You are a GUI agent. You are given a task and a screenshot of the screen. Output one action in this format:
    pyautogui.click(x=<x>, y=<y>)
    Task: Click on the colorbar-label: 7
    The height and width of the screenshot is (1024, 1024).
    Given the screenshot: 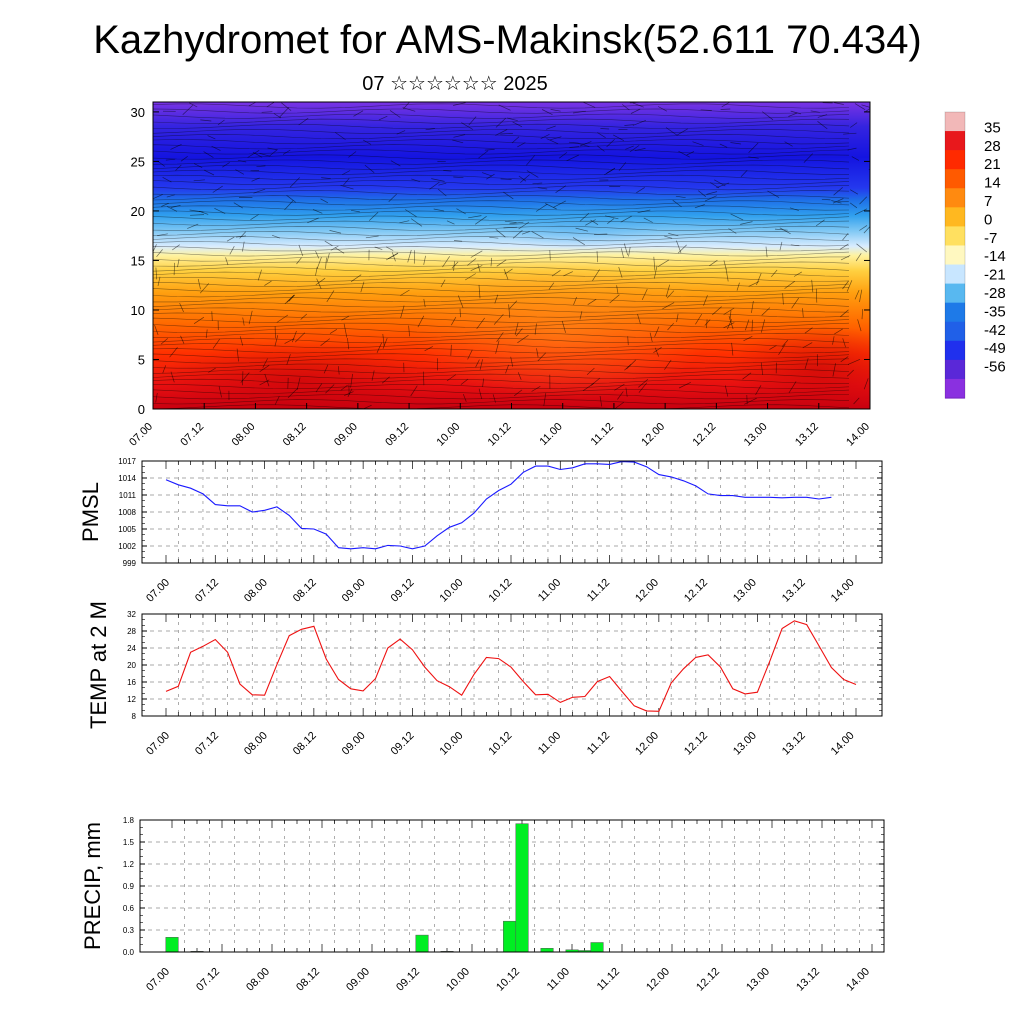 What is the action you would take?
    pyautogui.click(x=988, y=201)
    